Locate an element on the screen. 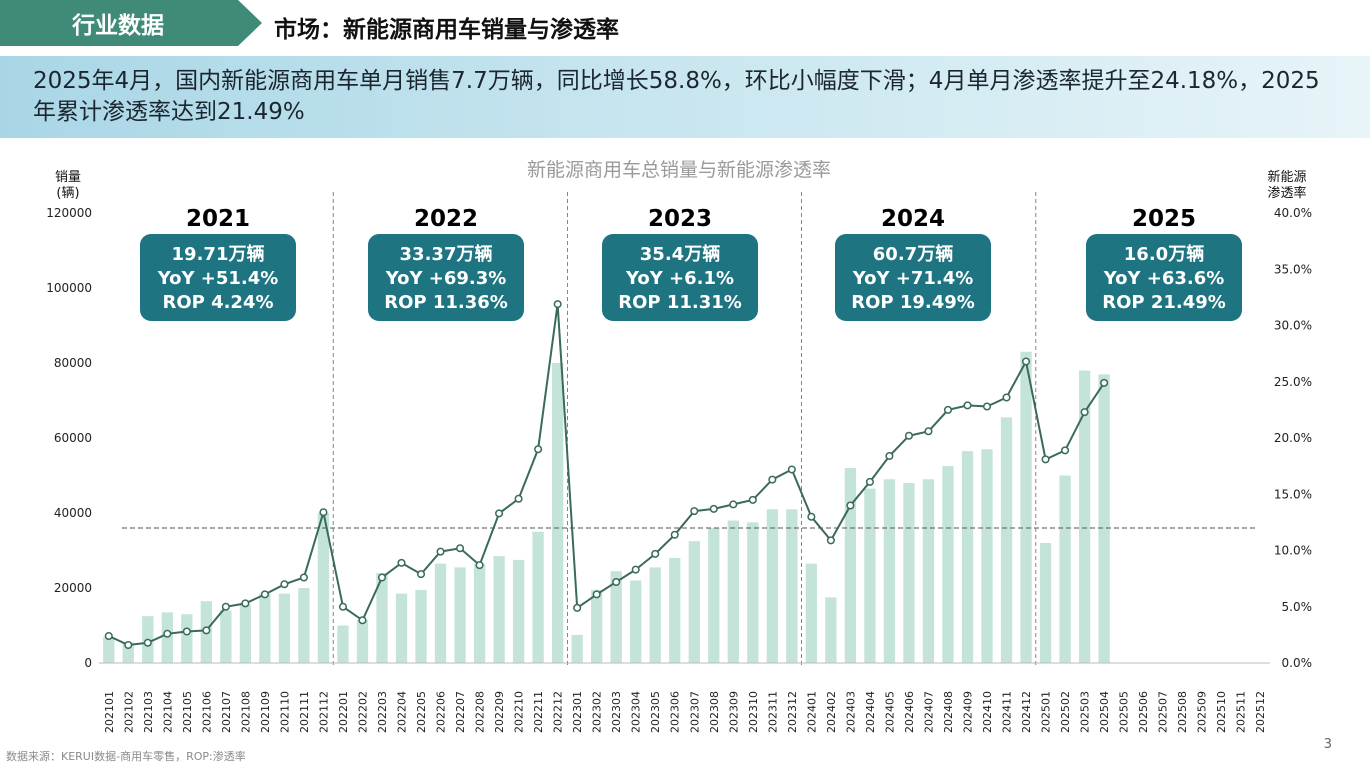 The width and height of the screenshot is (1370, 770). x-tick-label: 202506 is located at coordinates (1143, 712).